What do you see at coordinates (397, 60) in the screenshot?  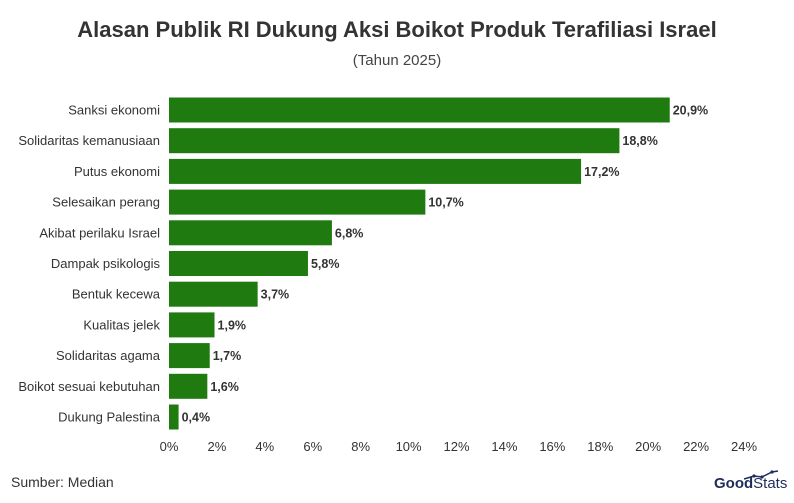 I see `chart-subtitle: (Tahun 2025)` at bounding box center [397, 60].